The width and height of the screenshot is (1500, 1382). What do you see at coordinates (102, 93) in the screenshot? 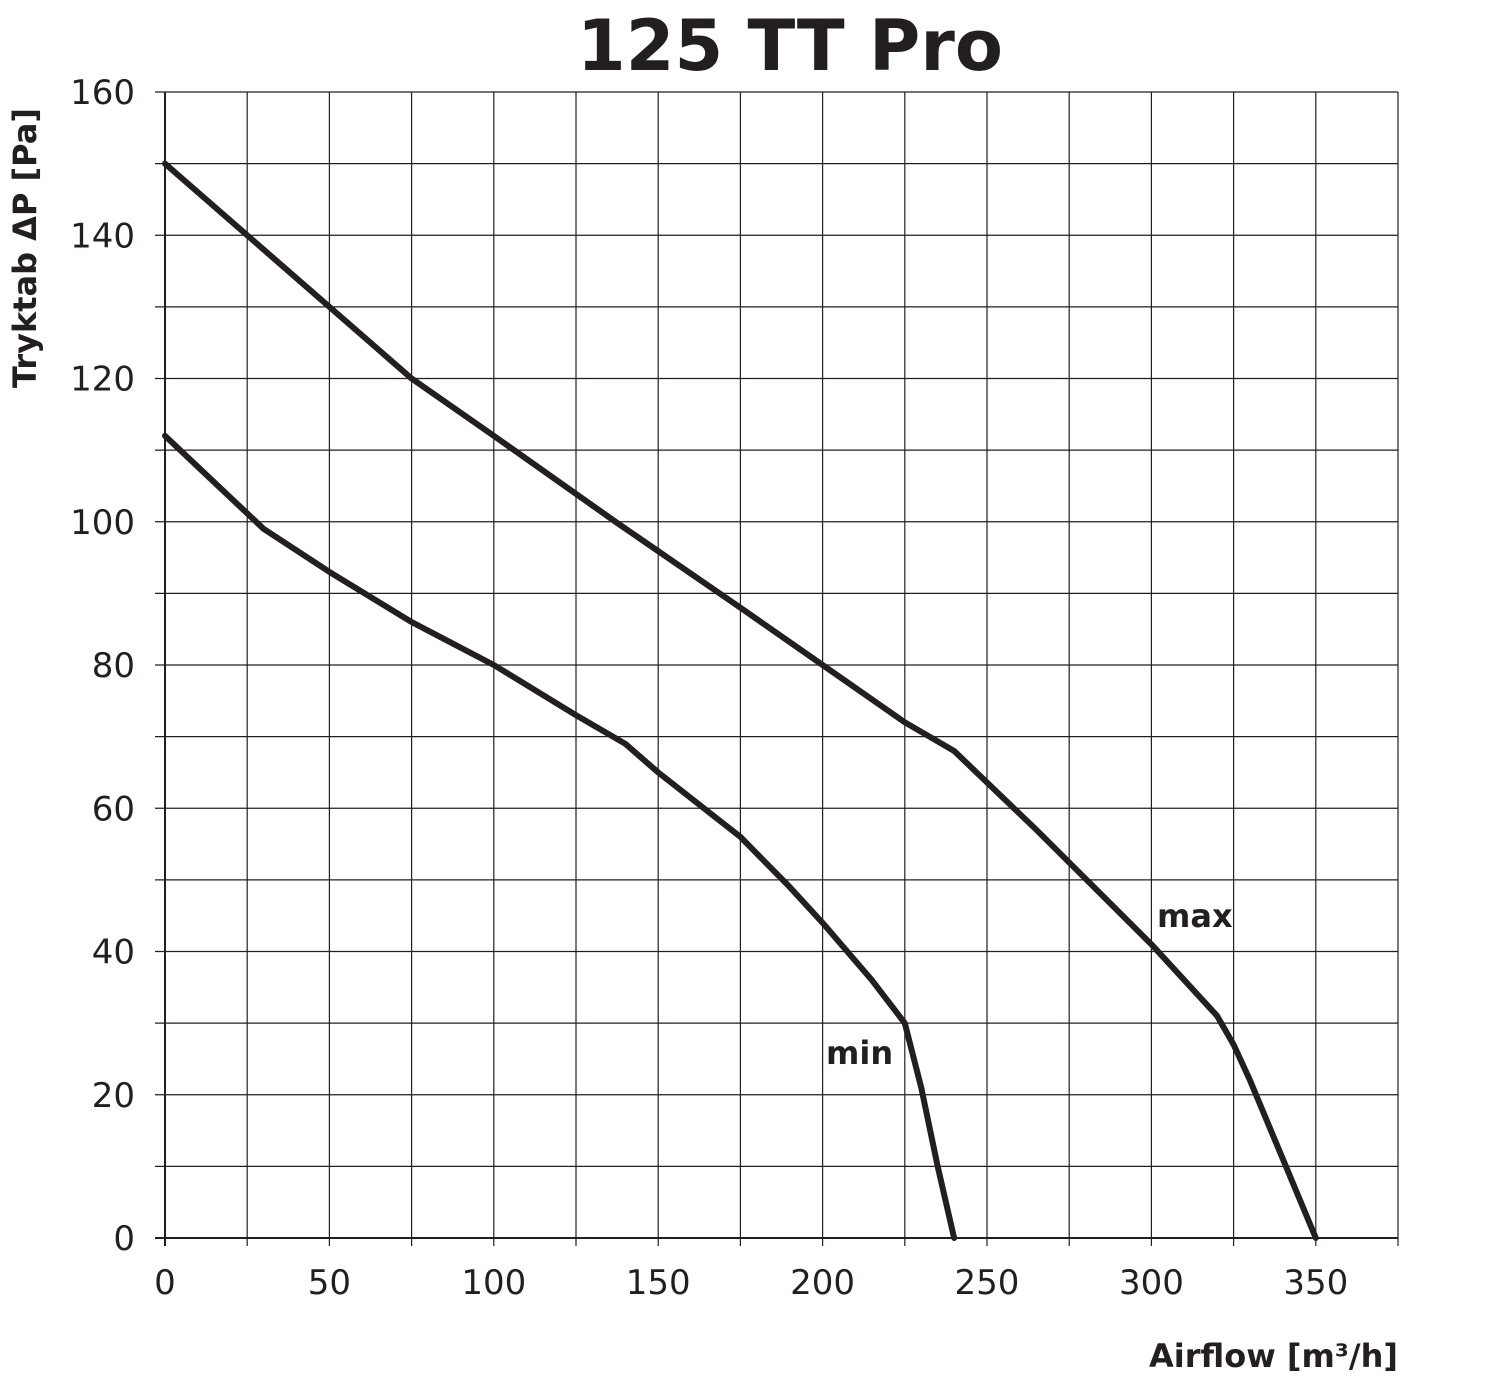
I see `y-tick-label: 160` at bounding box center [102, 93].